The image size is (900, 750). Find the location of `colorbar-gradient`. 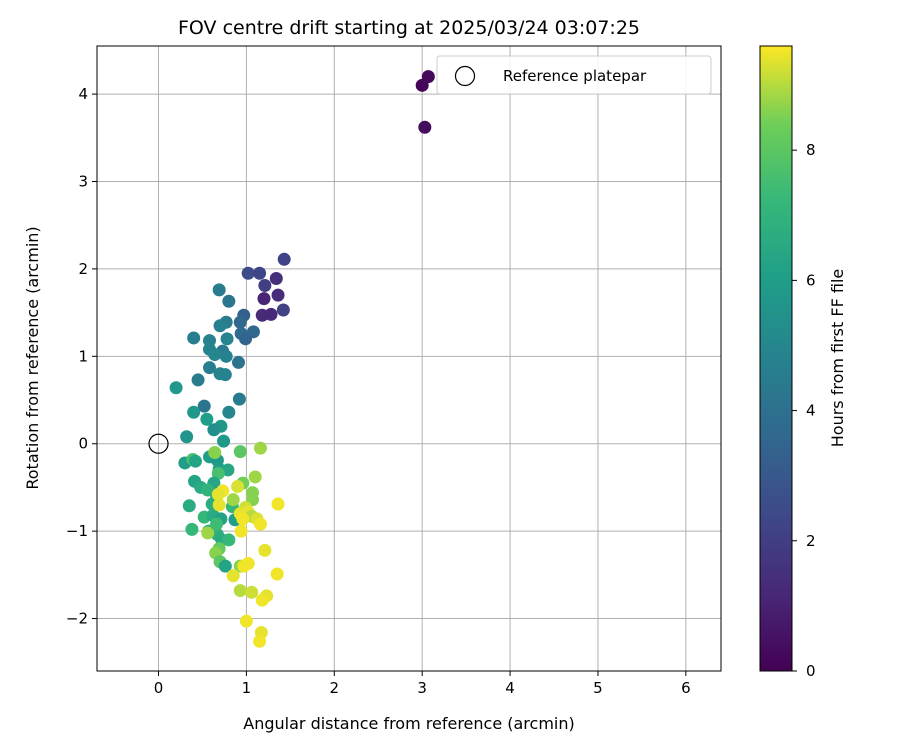

colorbar-gradient is located at coordinates (776, 358).